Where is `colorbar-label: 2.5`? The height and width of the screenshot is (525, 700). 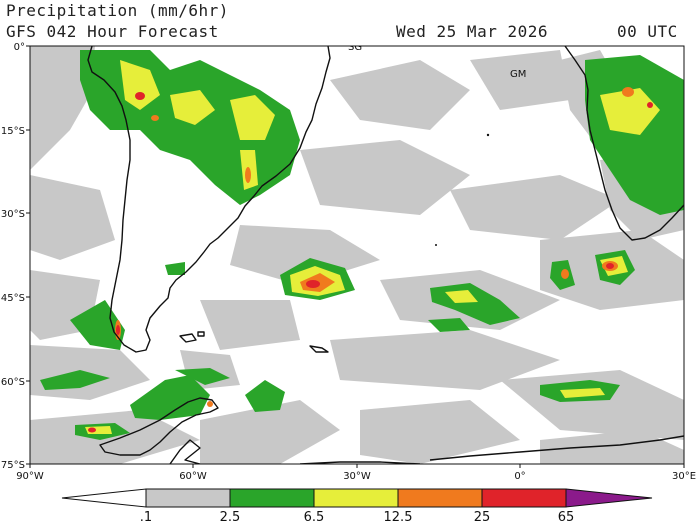
colorbar-label: 2.5 is located at coordinates (230, 517).